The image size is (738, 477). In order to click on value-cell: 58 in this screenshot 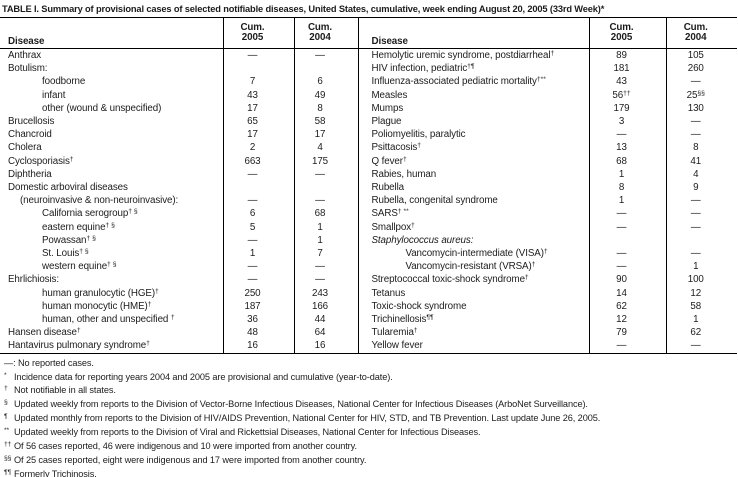, I will do `click(325, 122)`.